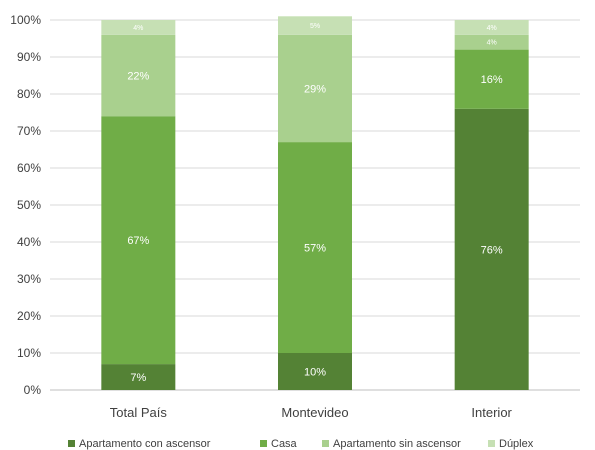  What do you see at coordinates (516, 444) in the screenshot?
I see `legend-label: Dúplex` at bounding box center [516, 444].